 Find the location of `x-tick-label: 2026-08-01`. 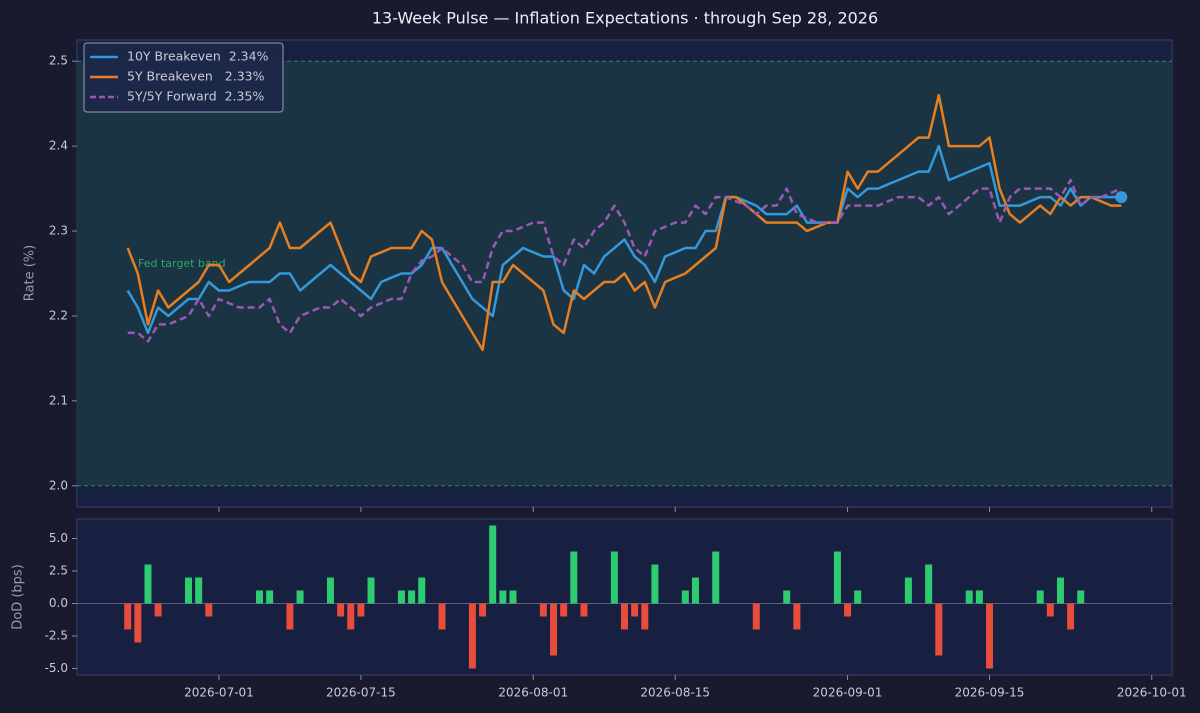

x-tick-label: 2026-08-01 is located at coordinates (533, 693).